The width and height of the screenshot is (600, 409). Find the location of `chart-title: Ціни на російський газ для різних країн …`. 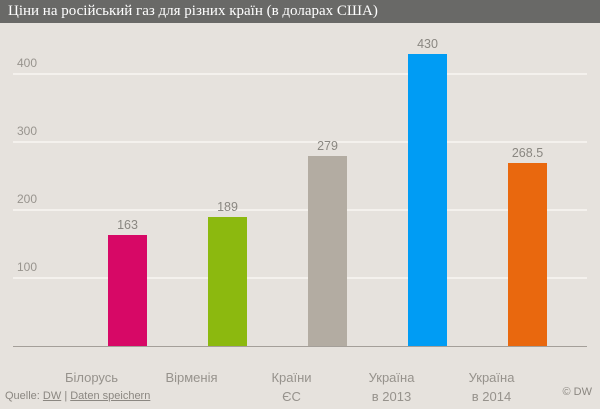

chart-title: Ціни на російський газ для різних країн … is located at coordinates (193, 11).